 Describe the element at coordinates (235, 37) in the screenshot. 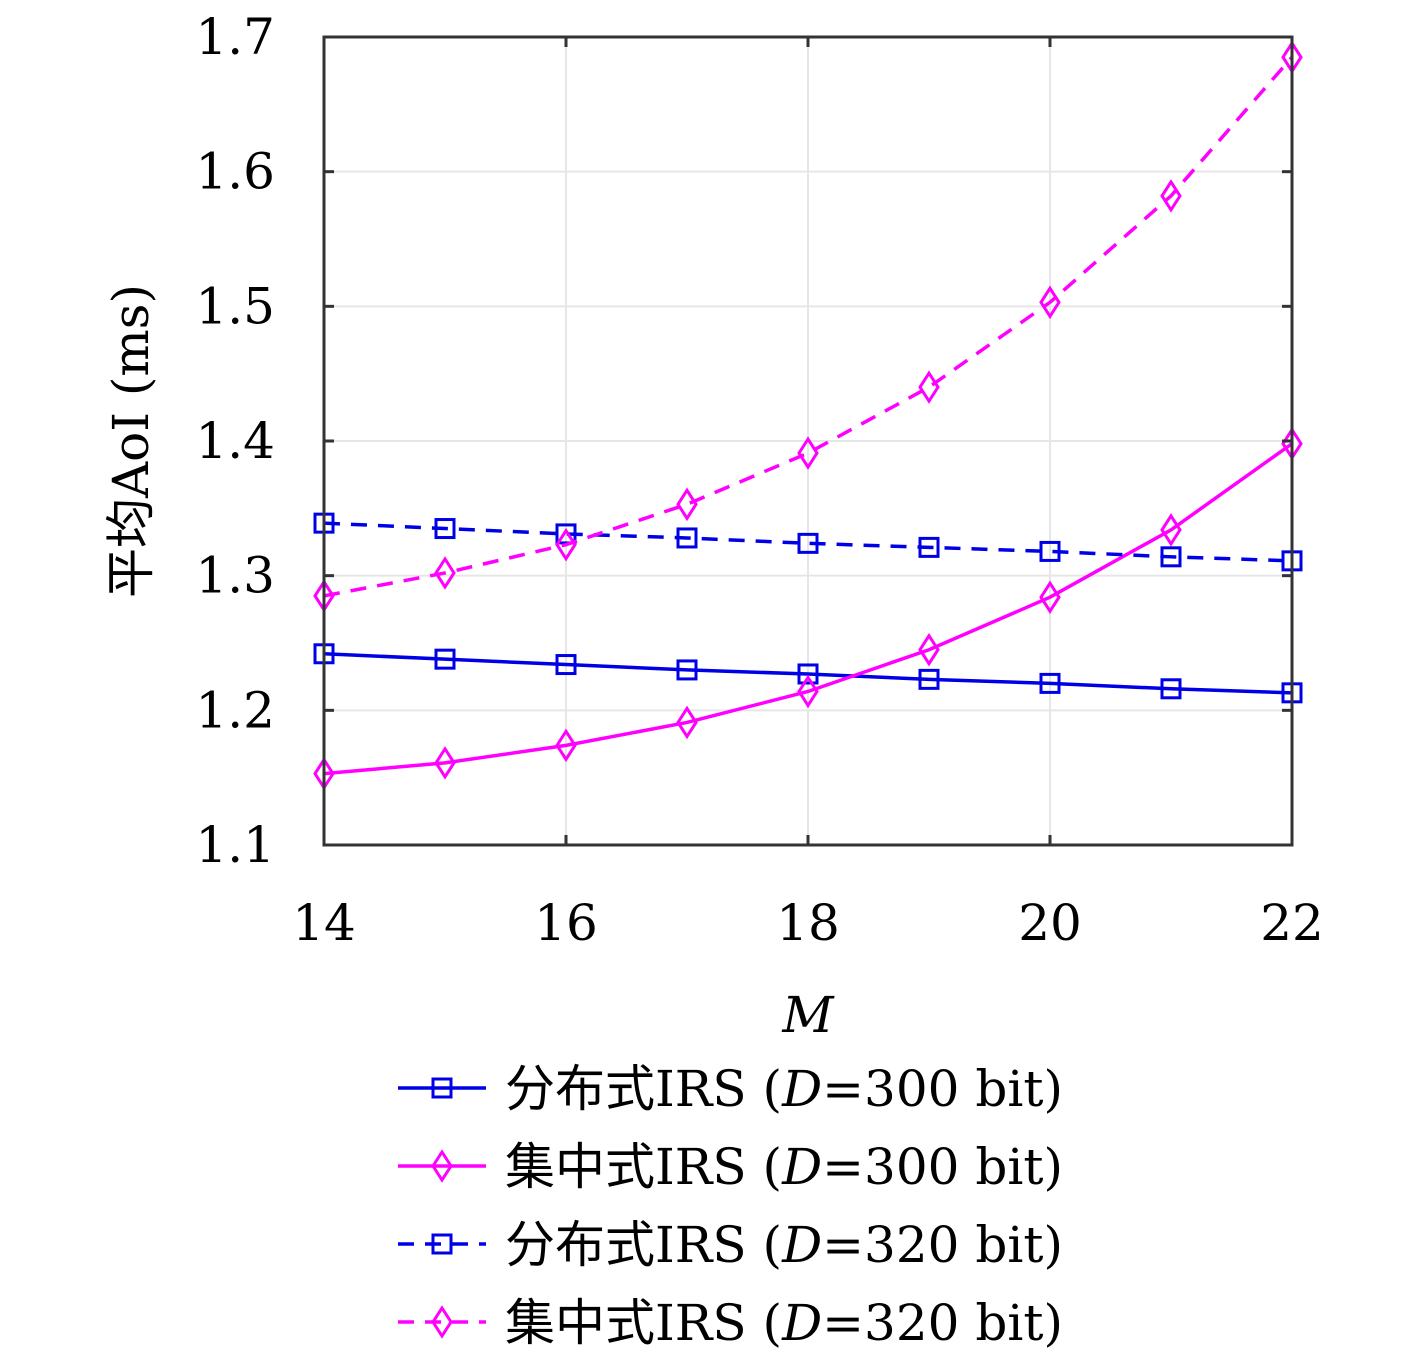

I see `y-tick-label: 1.7` at that location.